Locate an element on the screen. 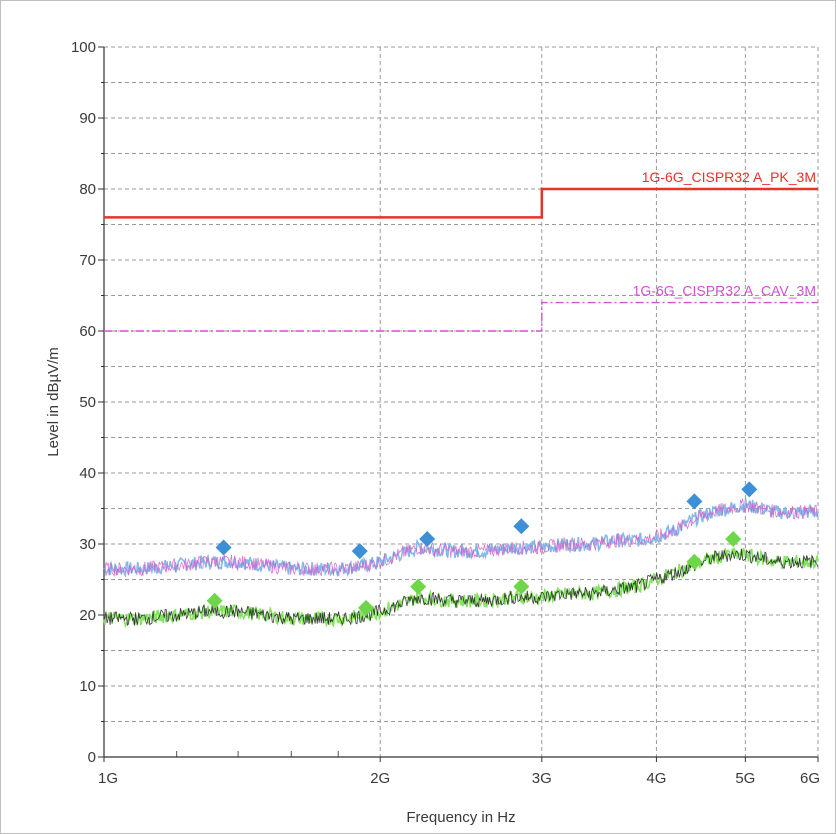 The image size is (836, 834). limit-label-peak: 1G-6G_CISPR32 A_PK_3M is located at coordinates (729, 177).